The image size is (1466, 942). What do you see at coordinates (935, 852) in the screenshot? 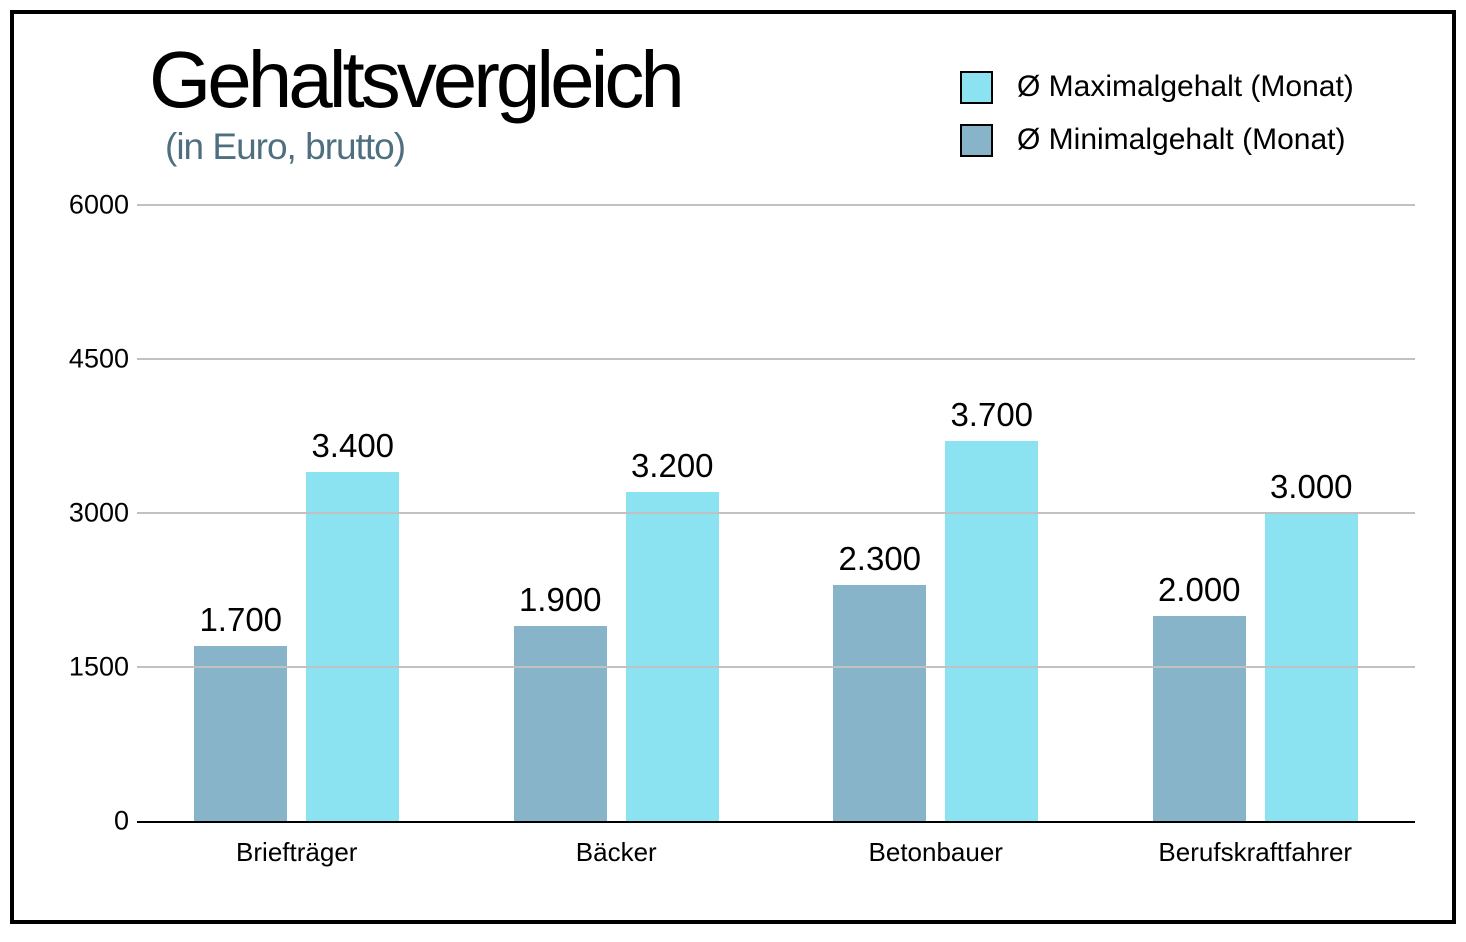
I see `category-label: Betonbauer` at bounding box center [935, 852].